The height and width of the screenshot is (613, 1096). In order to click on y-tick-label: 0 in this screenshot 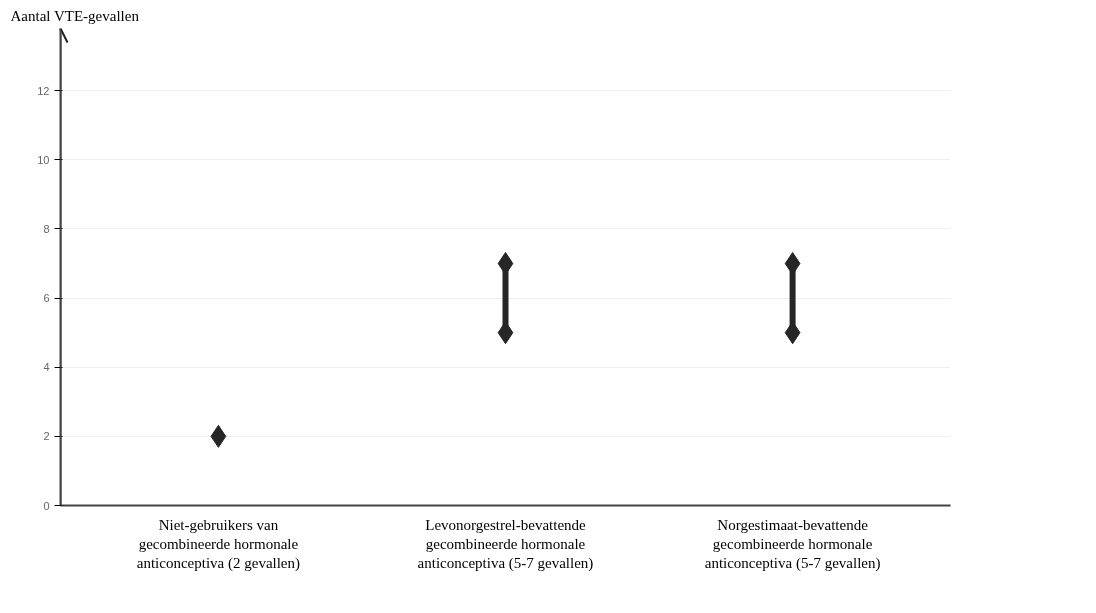, I will do `click(46, 505)`.